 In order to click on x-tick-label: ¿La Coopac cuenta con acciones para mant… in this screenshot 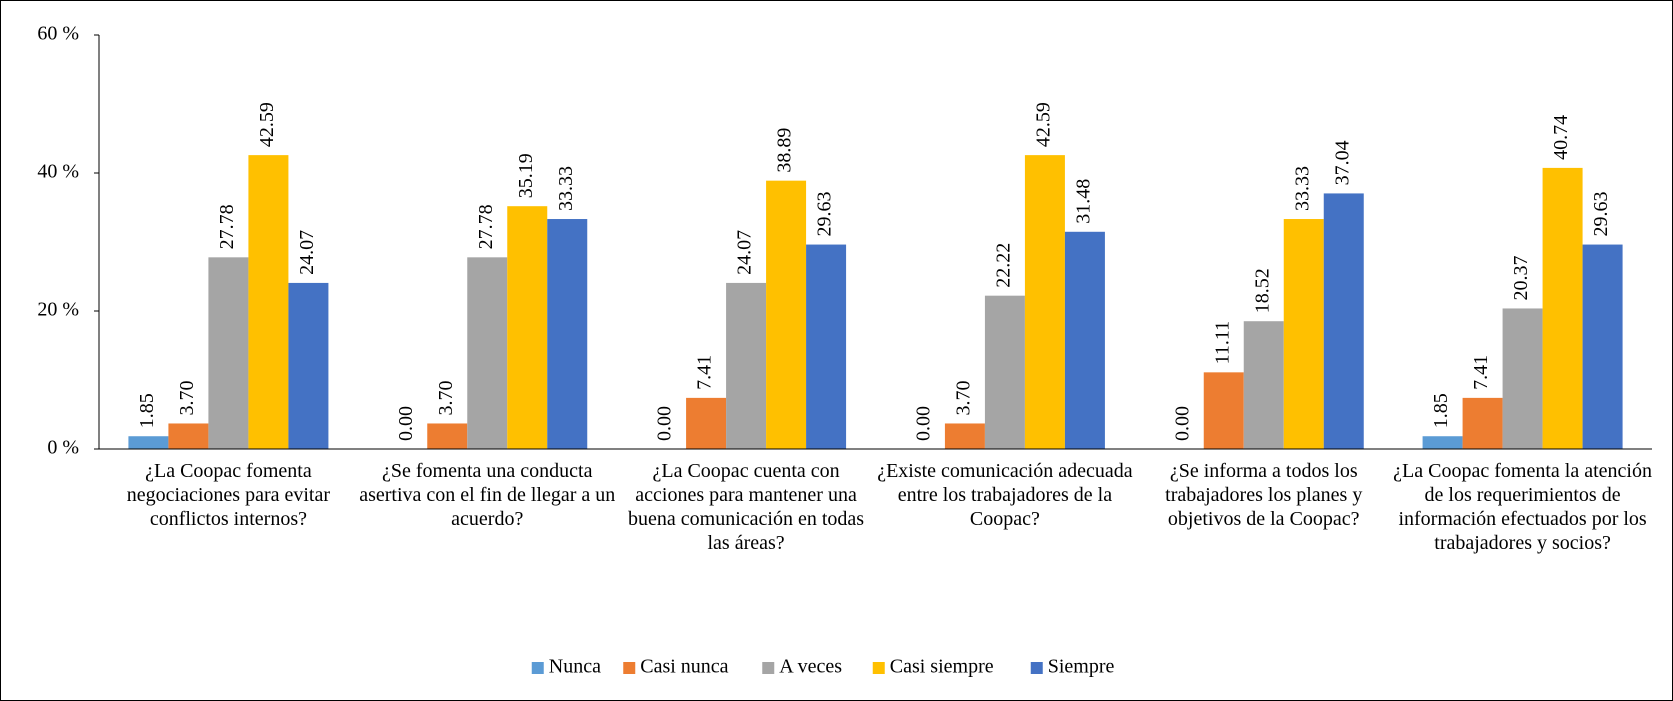, I will do `click(746, 507)`.